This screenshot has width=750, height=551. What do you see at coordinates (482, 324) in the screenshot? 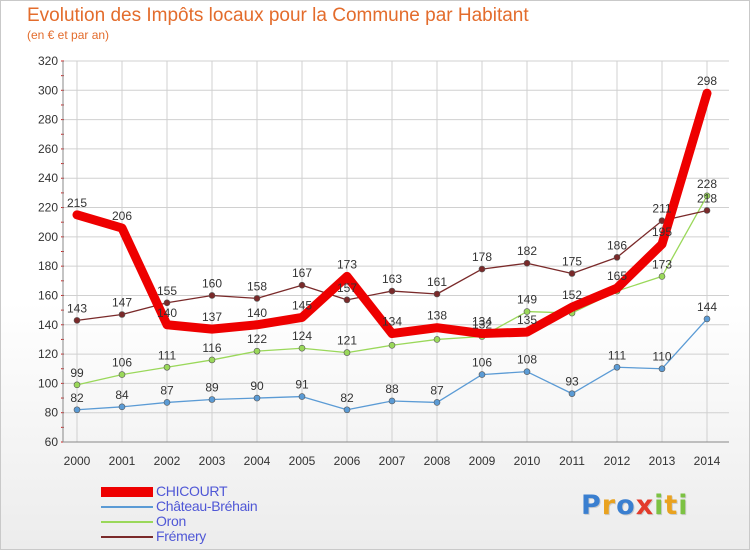
I see `data-label: 132` at bounding box center [482, 324].